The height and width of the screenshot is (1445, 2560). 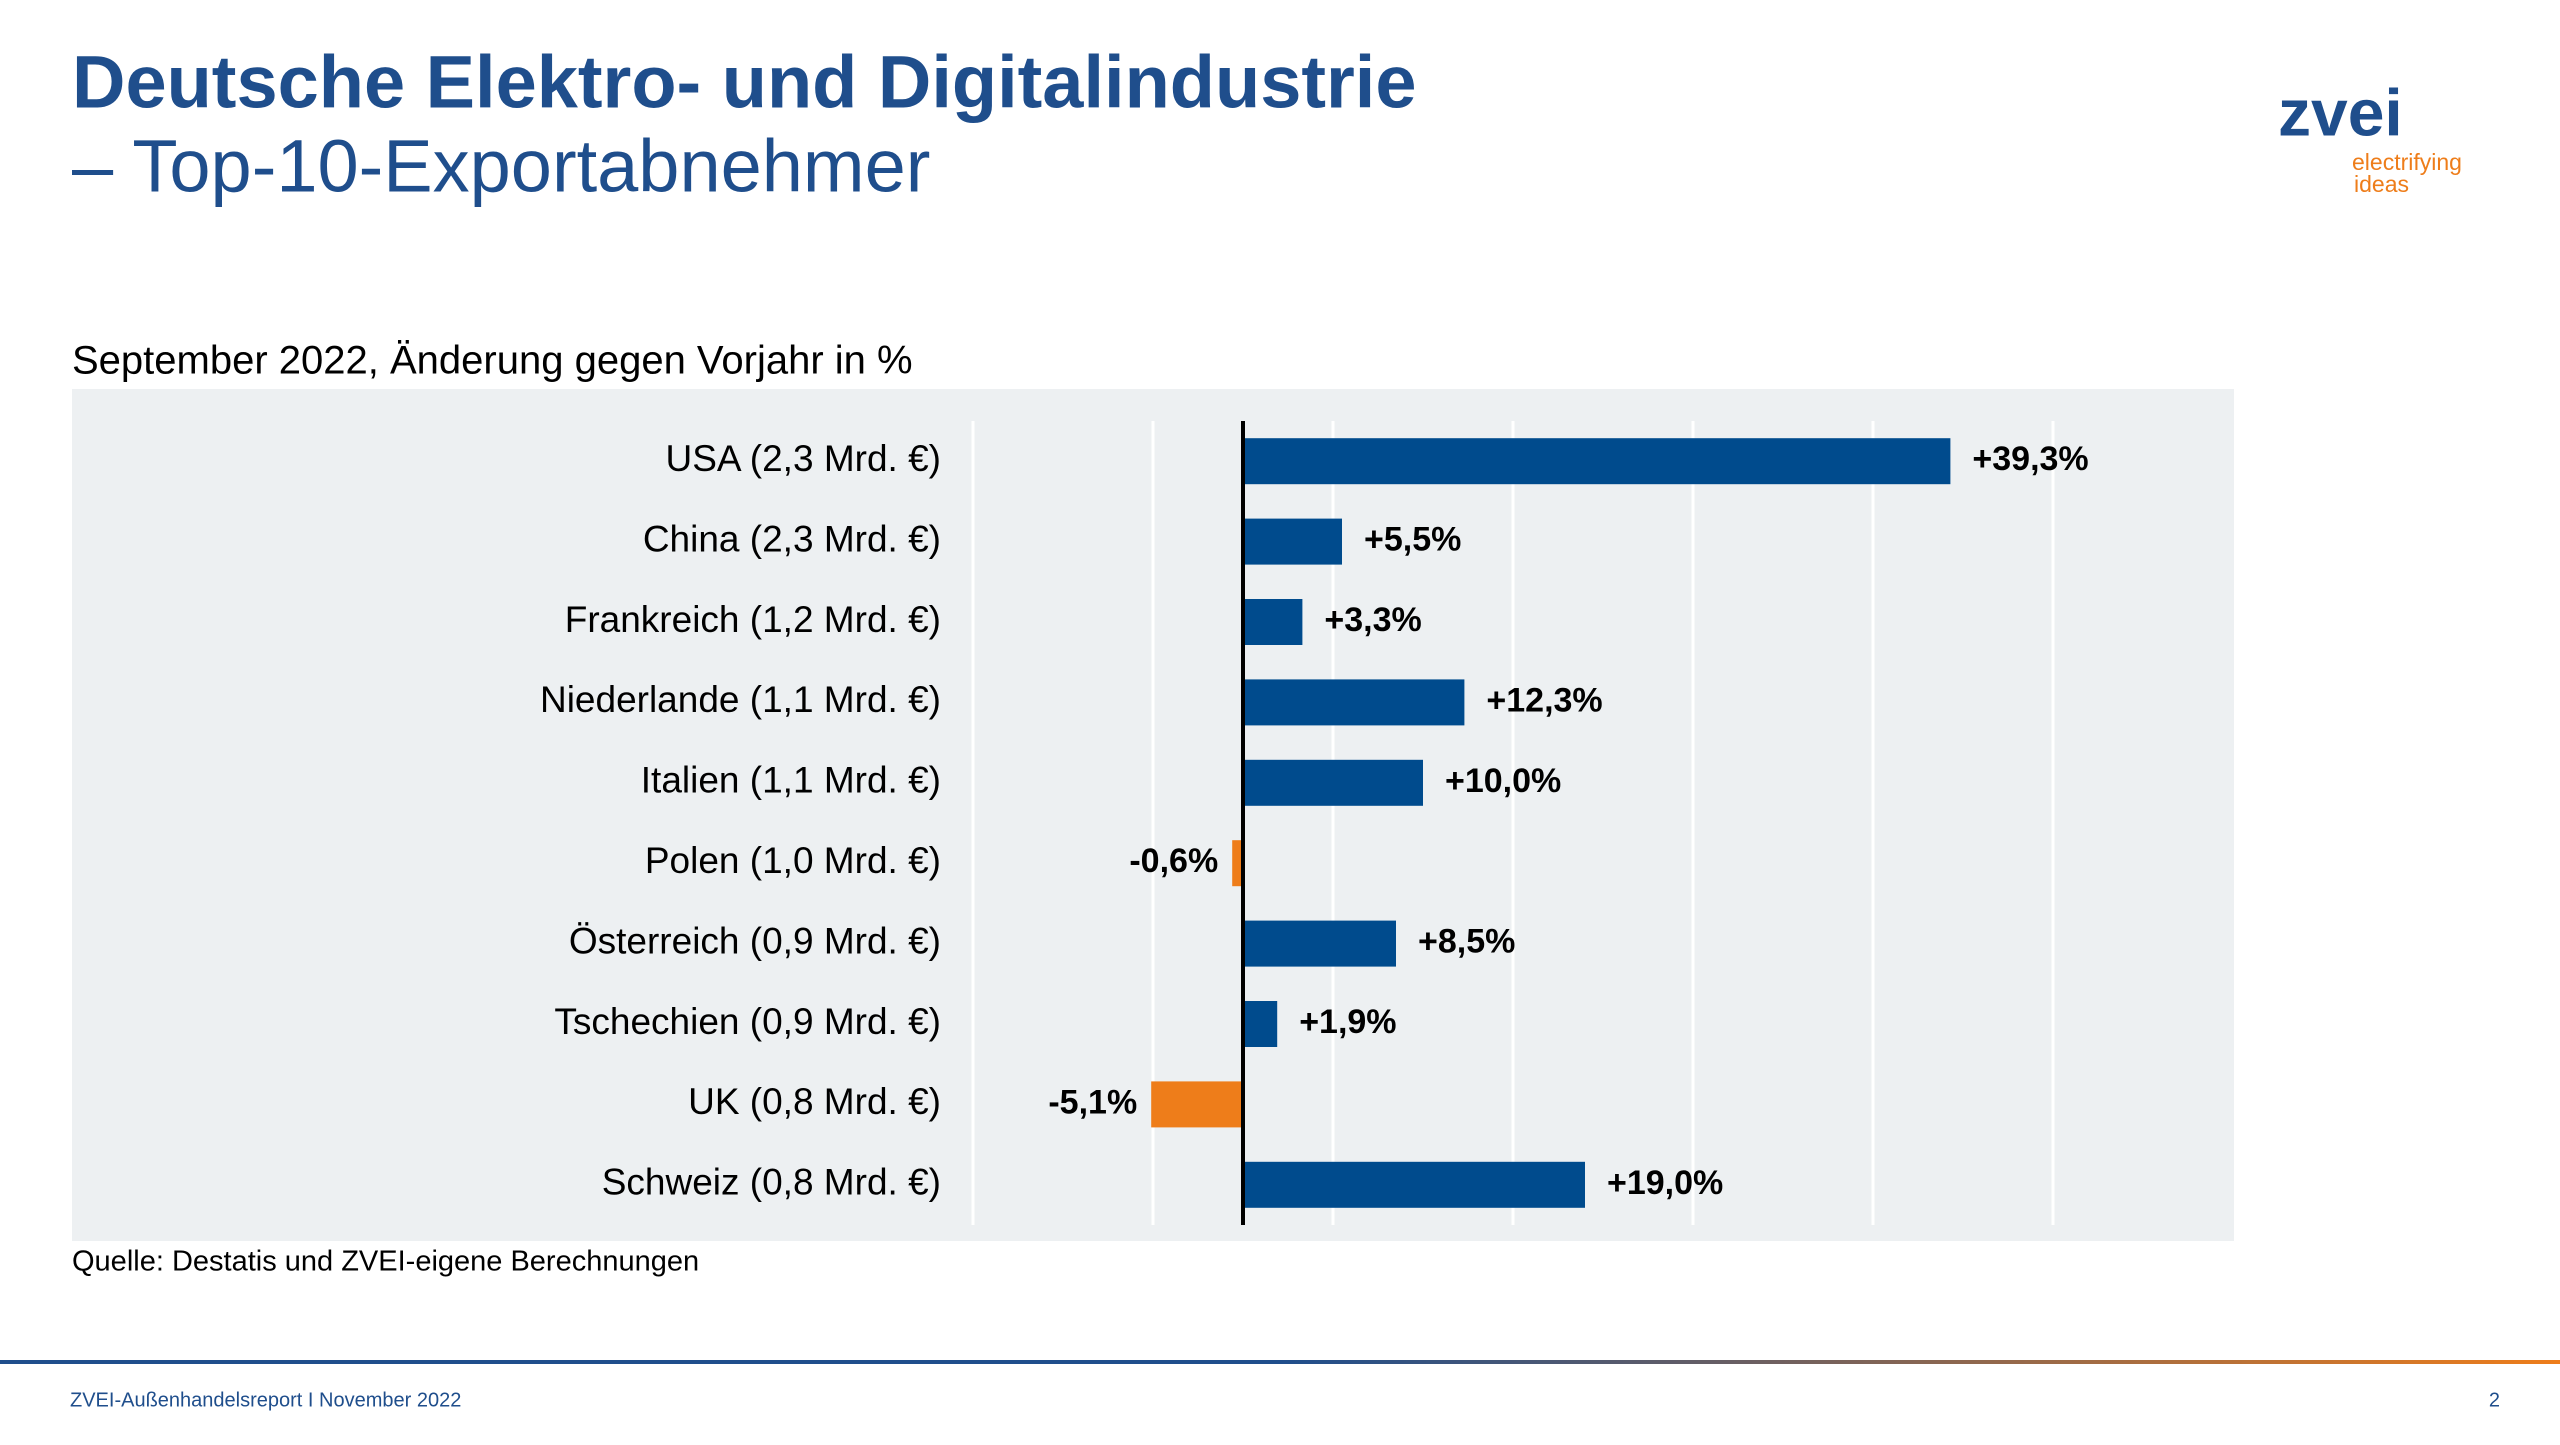 I want to click on subtitle: – Top-10-Exportabnehmer, so click(x=501, y=166).